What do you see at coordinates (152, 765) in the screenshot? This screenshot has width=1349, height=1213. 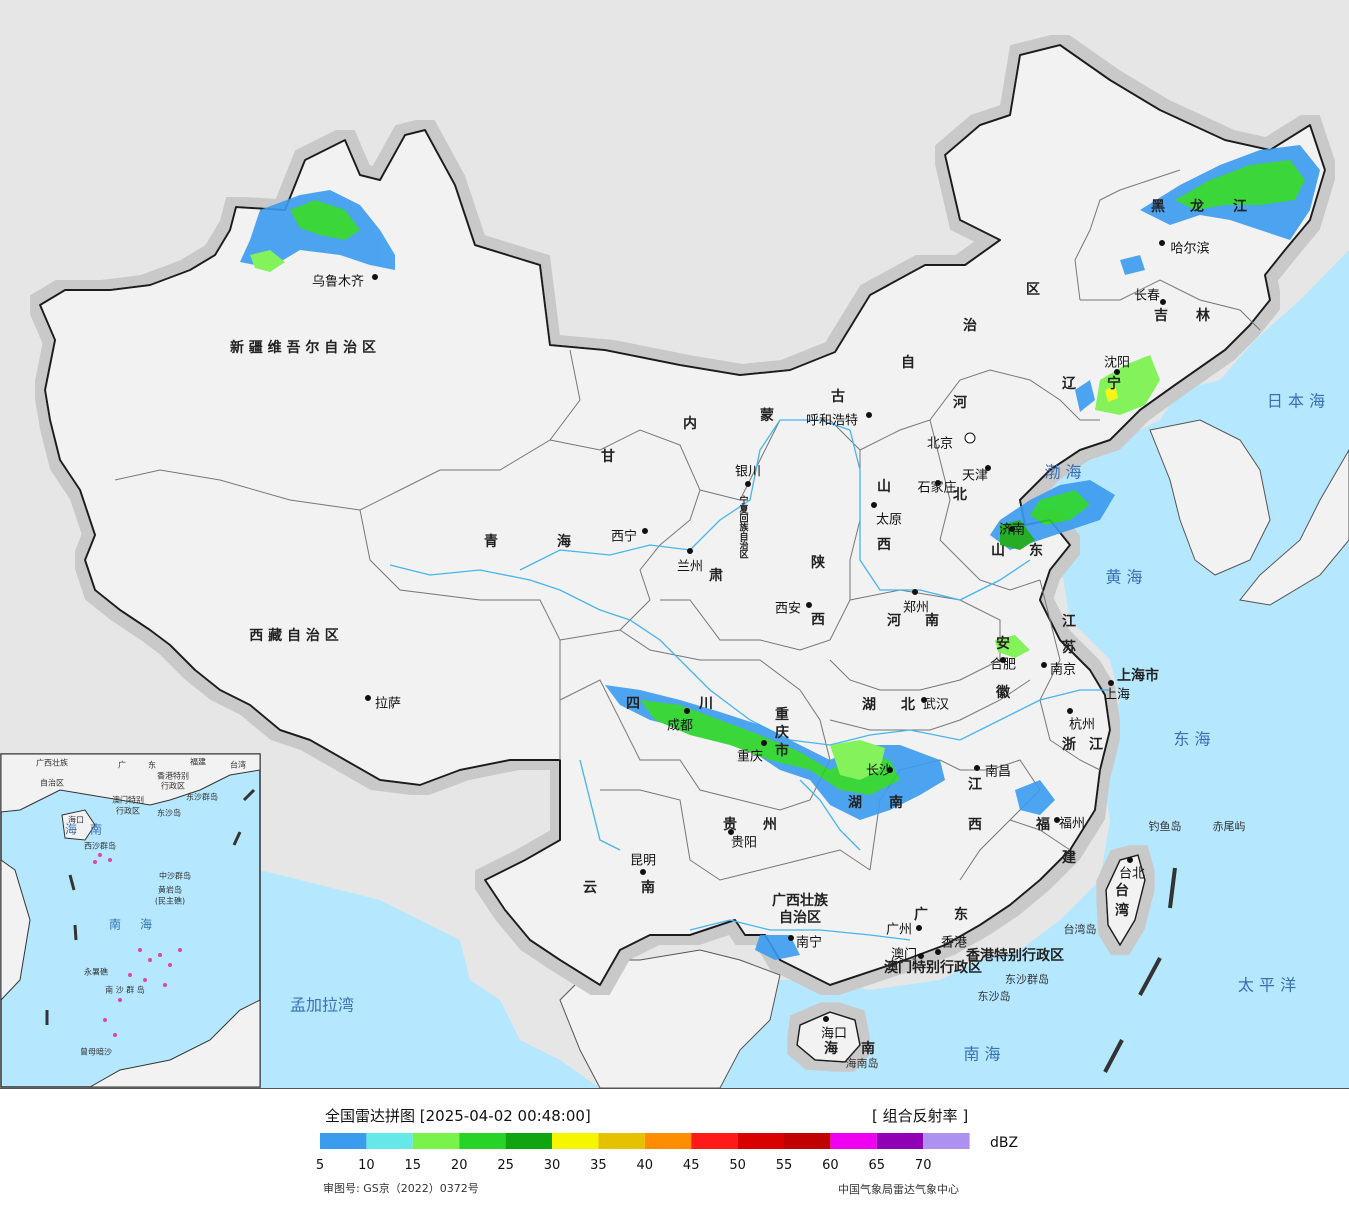 I see `inset-label: 东` at bounding box center [152, 765].